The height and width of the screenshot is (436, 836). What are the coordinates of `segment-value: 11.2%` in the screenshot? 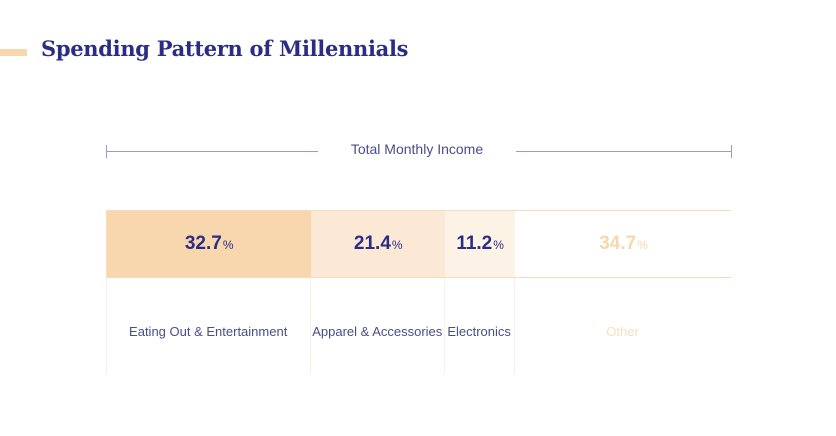 It's located at (480, 243).